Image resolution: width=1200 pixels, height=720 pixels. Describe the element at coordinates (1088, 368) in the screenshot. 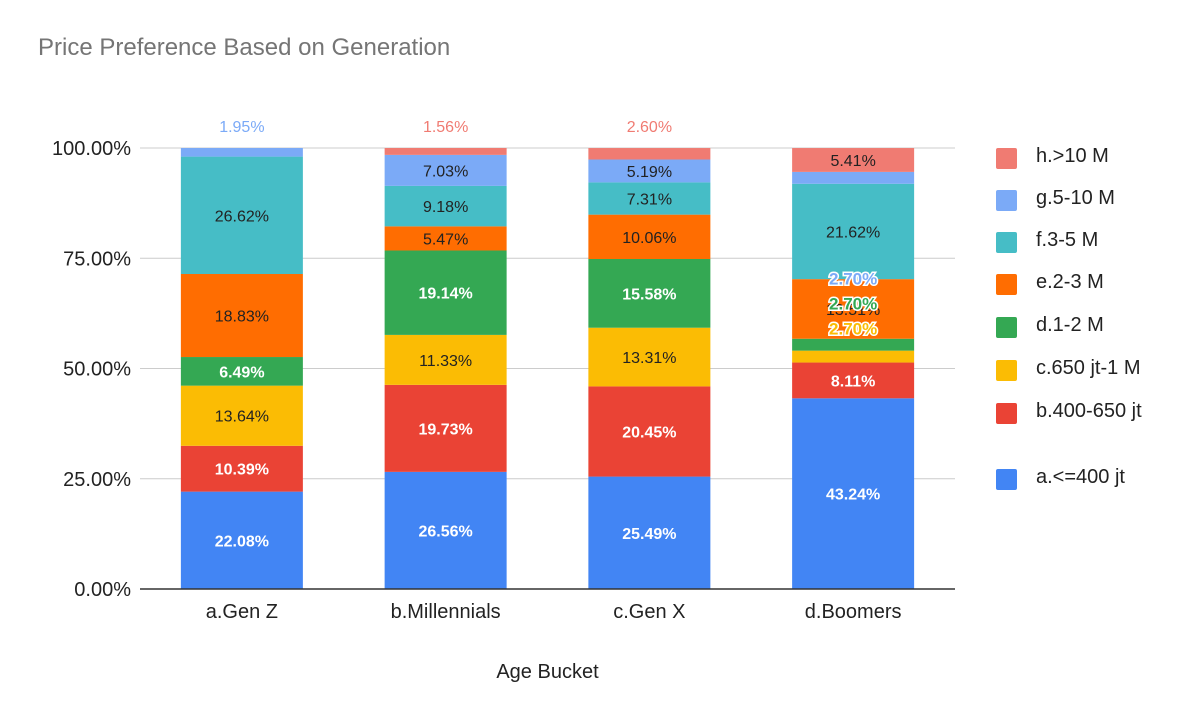

I see `legend-label: c.650 jt-1 M` at that location.